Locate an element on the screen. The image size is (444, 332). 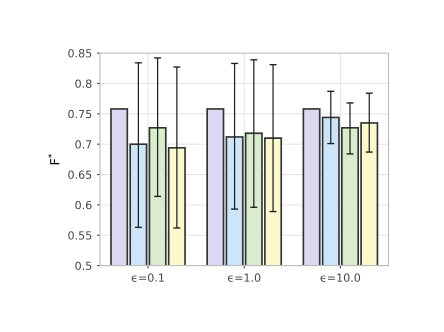
y-axis-title: F$^{*}$ is located at coordinates (54, 159).